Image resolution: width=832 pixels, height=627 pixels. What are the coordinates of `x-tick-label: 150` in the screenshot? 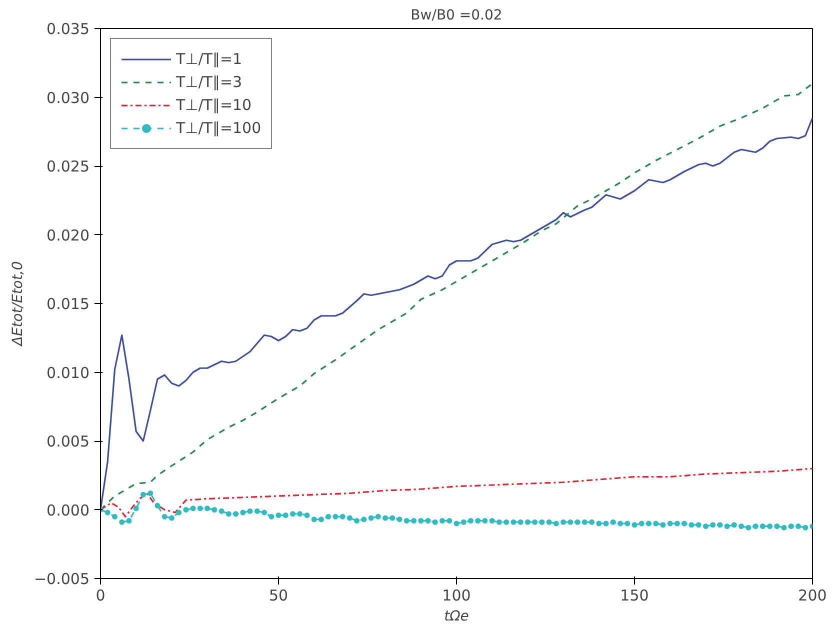 It's located at (634, 595).